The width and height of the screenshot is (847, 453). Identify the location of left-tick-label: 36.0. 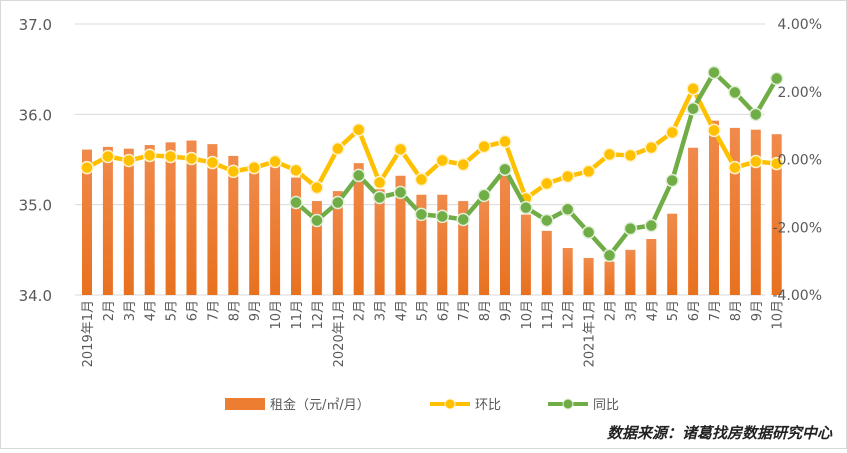
(35, 115).